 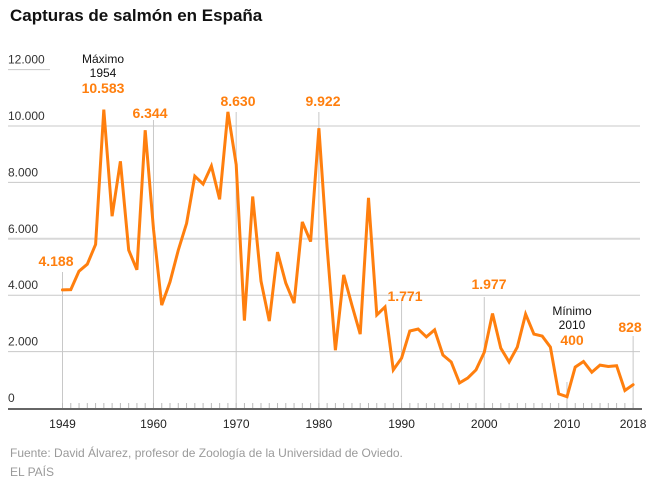 I want to click on annotation-value: 6.344, so click(x=149, y=113).